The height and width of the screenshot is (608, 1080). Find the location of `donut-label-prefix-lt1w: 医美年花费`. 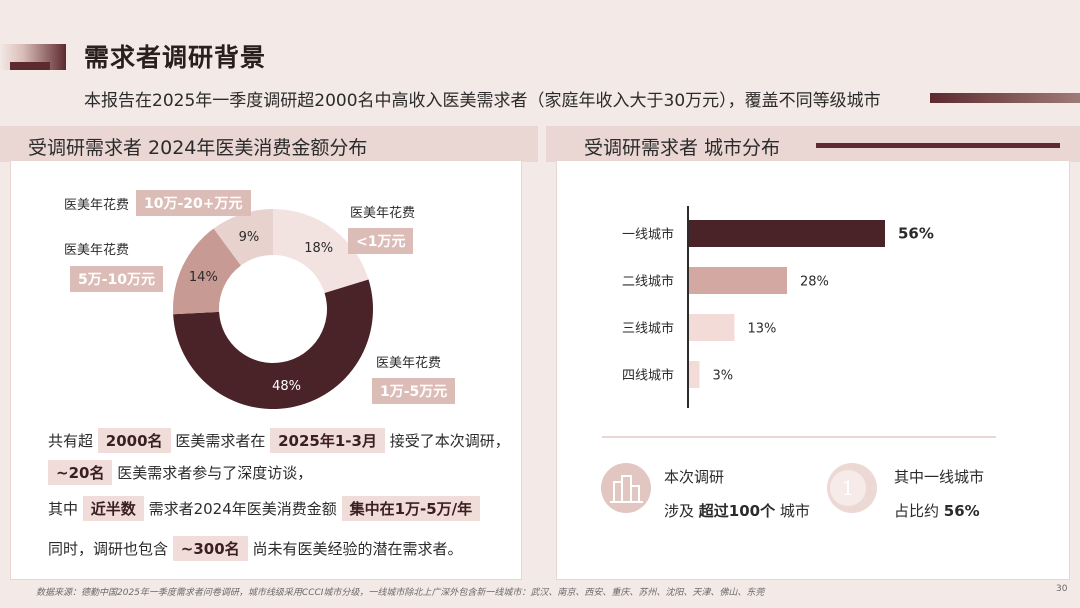

donut-label-prefix-lt1w: 医美年花费 is located at coordinates (383, 213).